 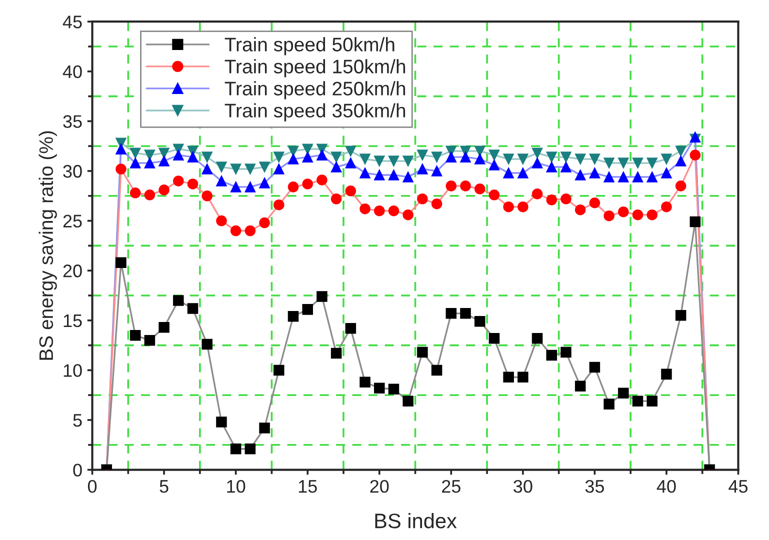 What do you see at coordinates (236, 486) in the screenshot?
I see `x-tick-label: 10` at bounding box center [236, 486].